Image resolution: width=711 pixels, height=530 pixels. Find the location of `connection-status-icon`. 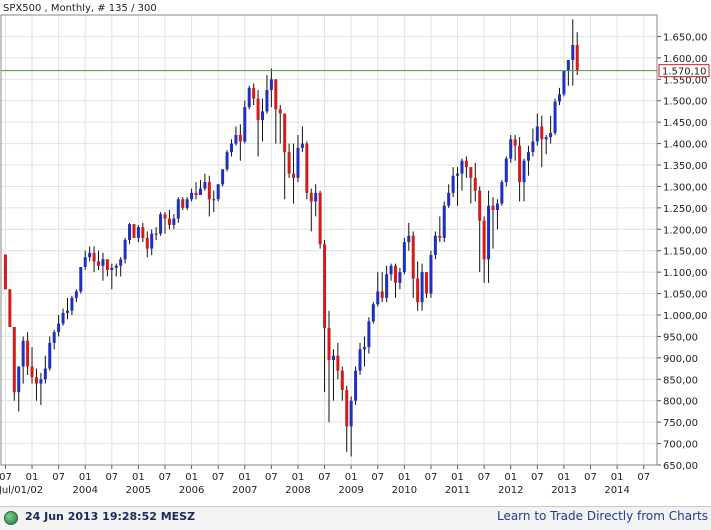

connection-status-icon is located at coordinates (11, 518).